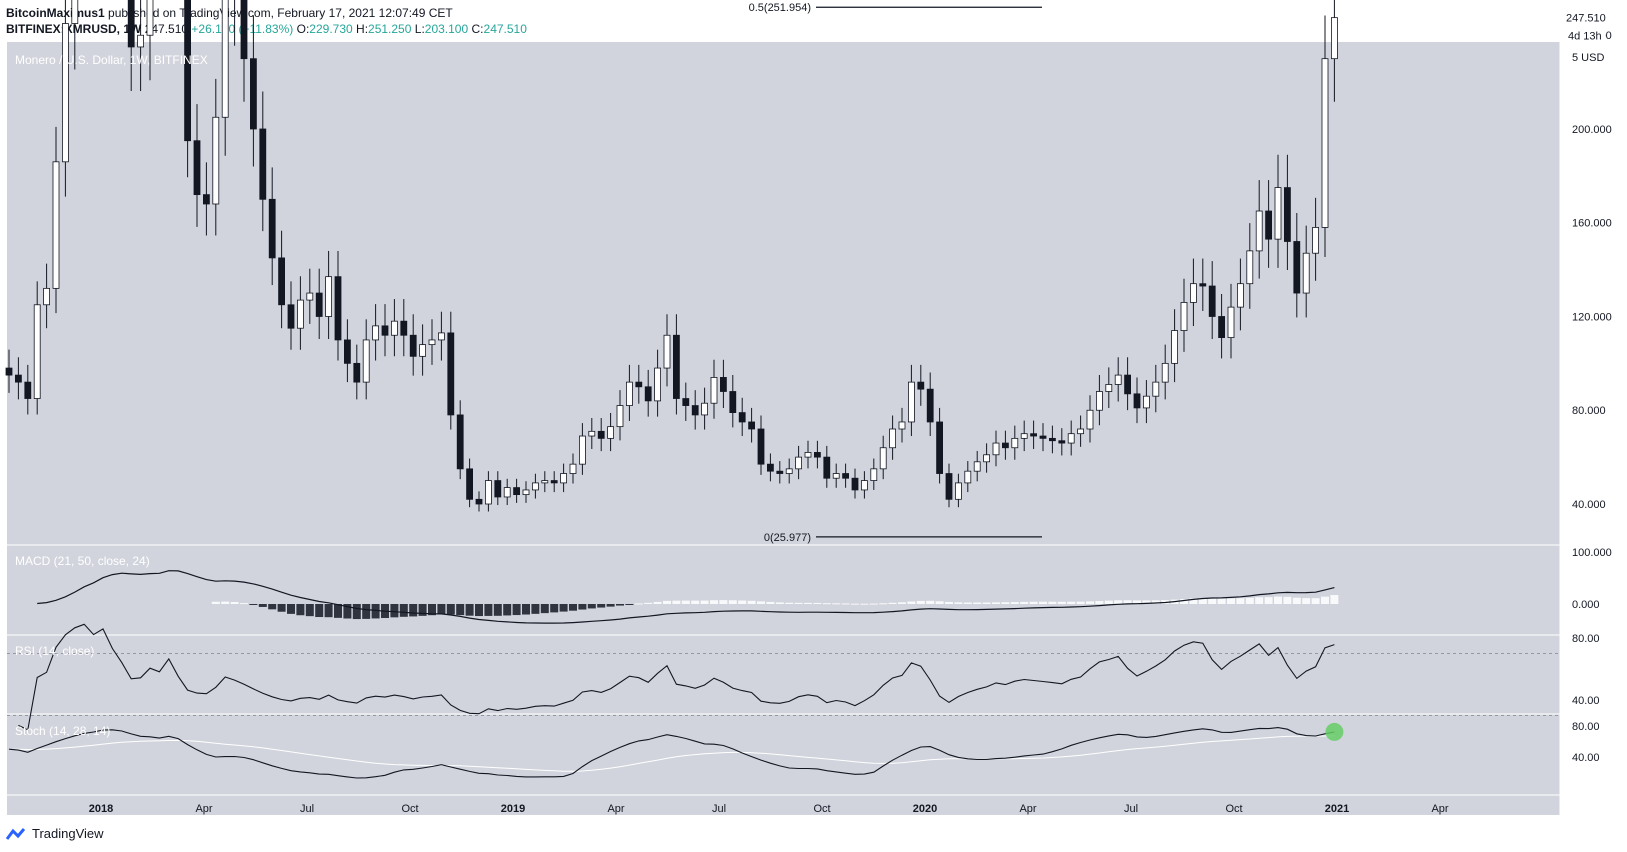  What do you see at coordinates (1587, 17) in the screenshot?
I see `last-price-tag` at bounding box center [1587, 17].